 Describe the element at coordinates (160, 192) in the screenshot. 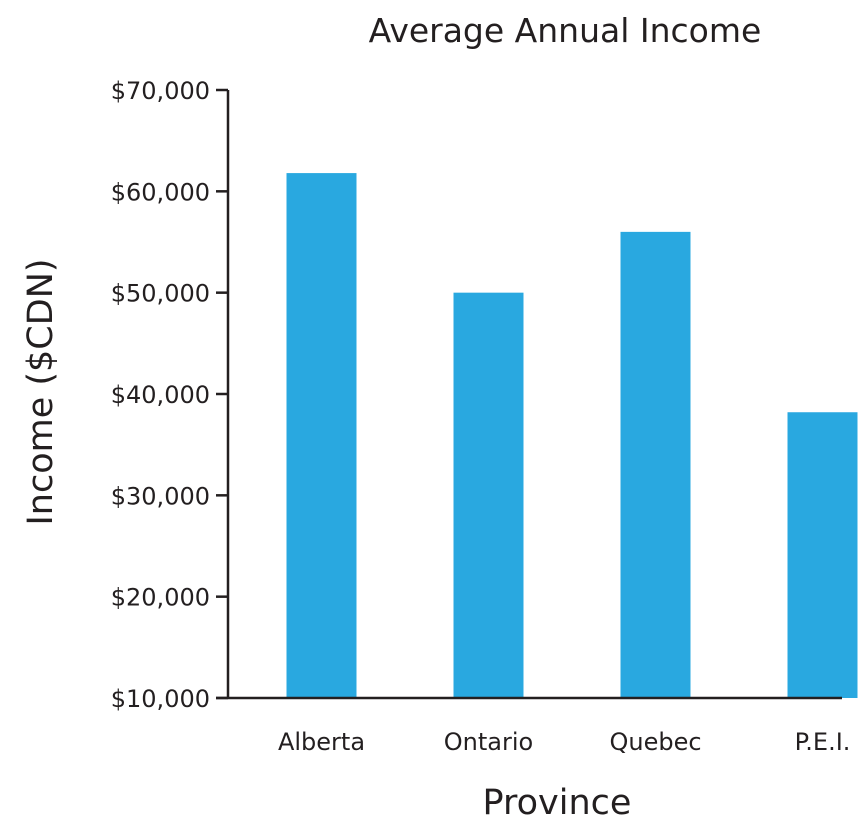

I see `y-tick-label: $60,000` at that location.